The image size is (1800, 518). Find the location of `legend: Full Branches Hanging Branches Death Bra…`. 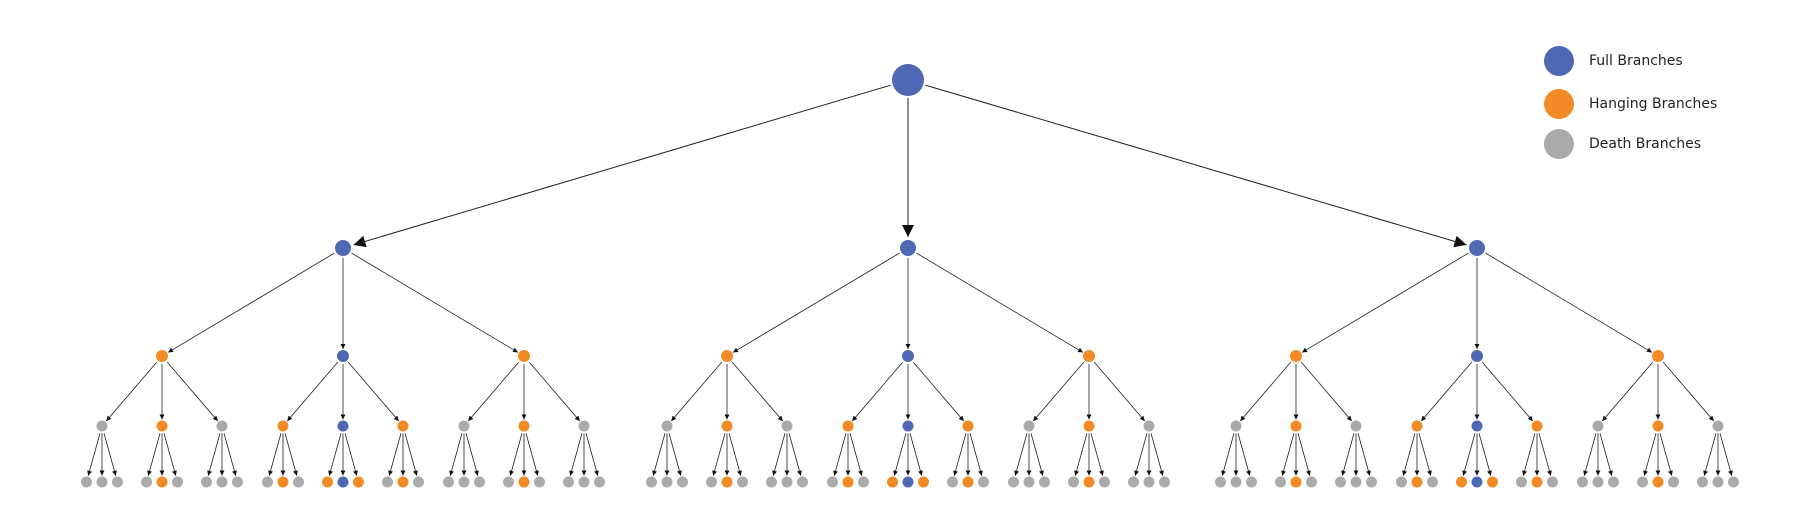

legend: Full Branches Hanging Branches Death Bra… is located at coordinates (1630, 102).